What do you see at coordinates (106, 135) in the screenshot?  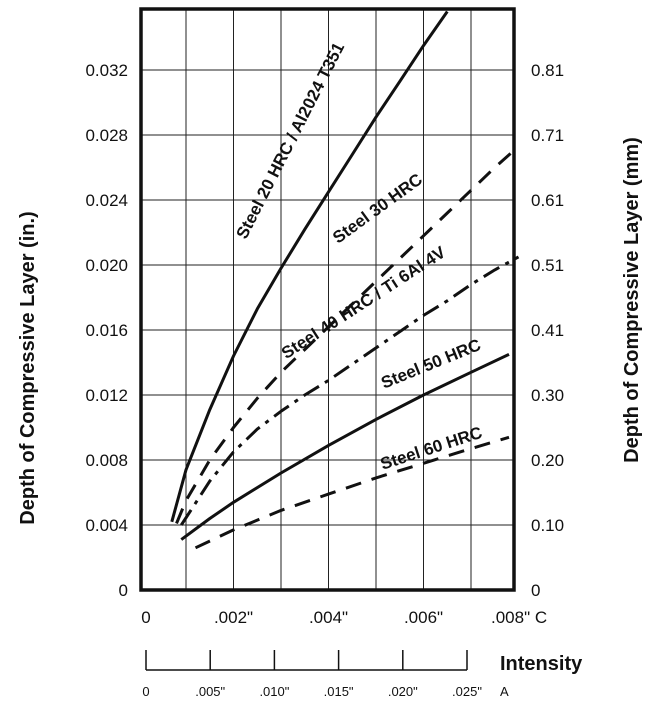 I see `y-tick-label-left: 0.028` at bounding box center [106, 135].